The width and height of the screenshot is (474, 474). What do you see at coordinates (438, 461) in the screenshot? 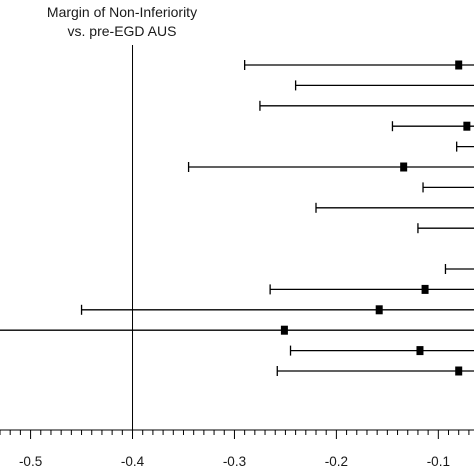
I see `x-tick-label: -0.1` at bounding box center [438, 461].